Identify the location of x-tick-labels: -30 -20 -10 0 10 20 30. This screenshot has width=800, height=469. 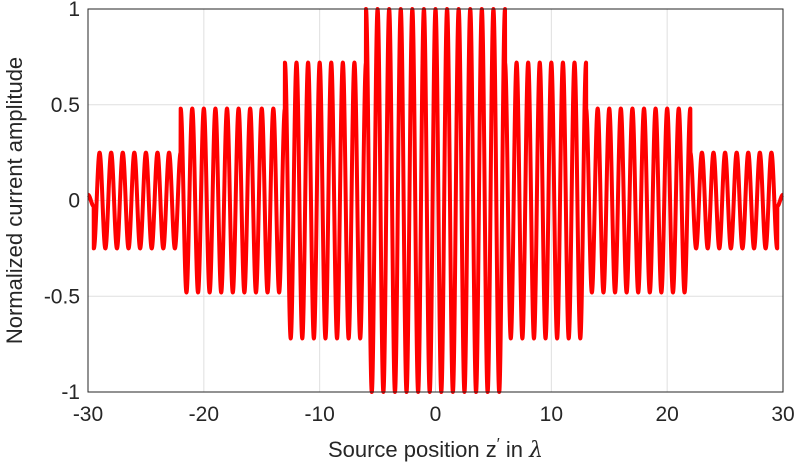
(434, 414).